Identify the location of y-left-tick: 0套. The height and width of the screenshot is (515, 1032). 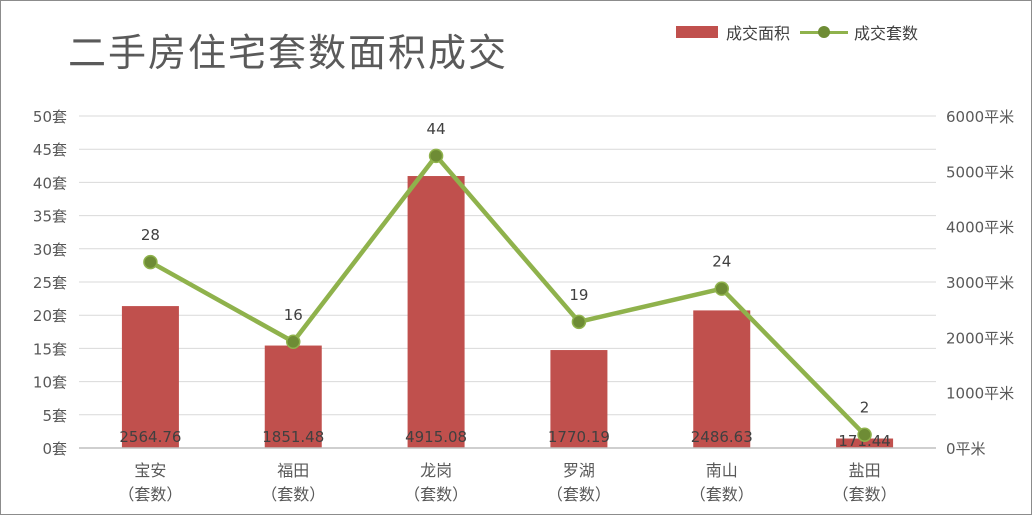
(54, 449).